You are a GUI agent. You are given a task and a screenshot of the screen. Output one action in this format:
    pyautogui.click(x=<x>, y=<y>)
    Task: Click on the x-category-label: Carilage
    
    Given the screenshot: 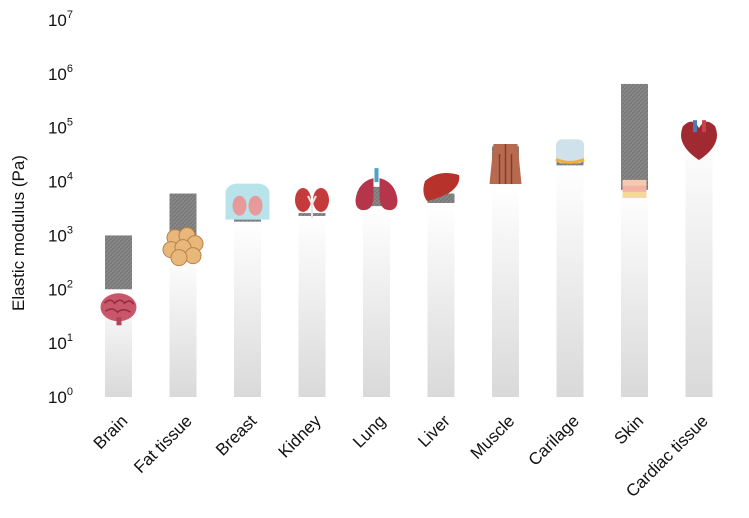 What is the action you would take?
    pyautogui.click(x=554, y=440)
    